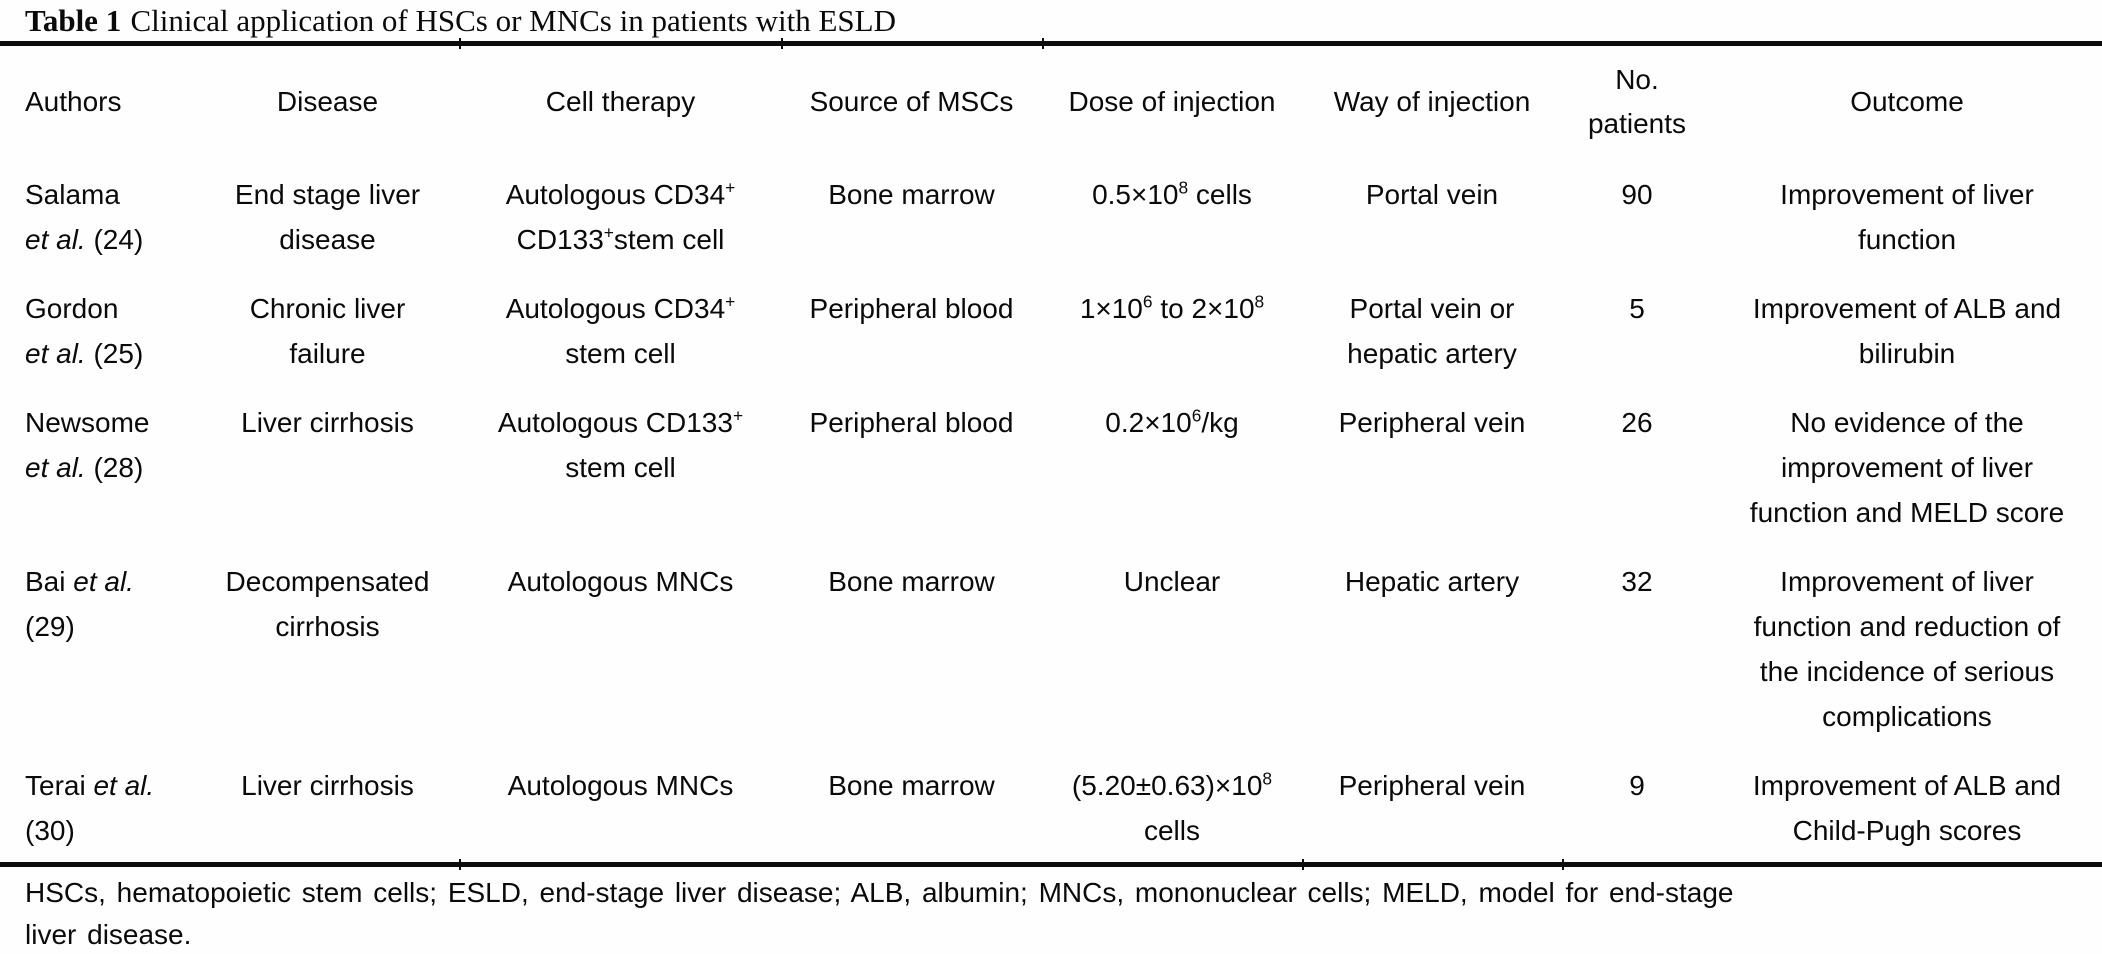  I want to click on column-header-outcome: Outcome, so click(1907, 101).